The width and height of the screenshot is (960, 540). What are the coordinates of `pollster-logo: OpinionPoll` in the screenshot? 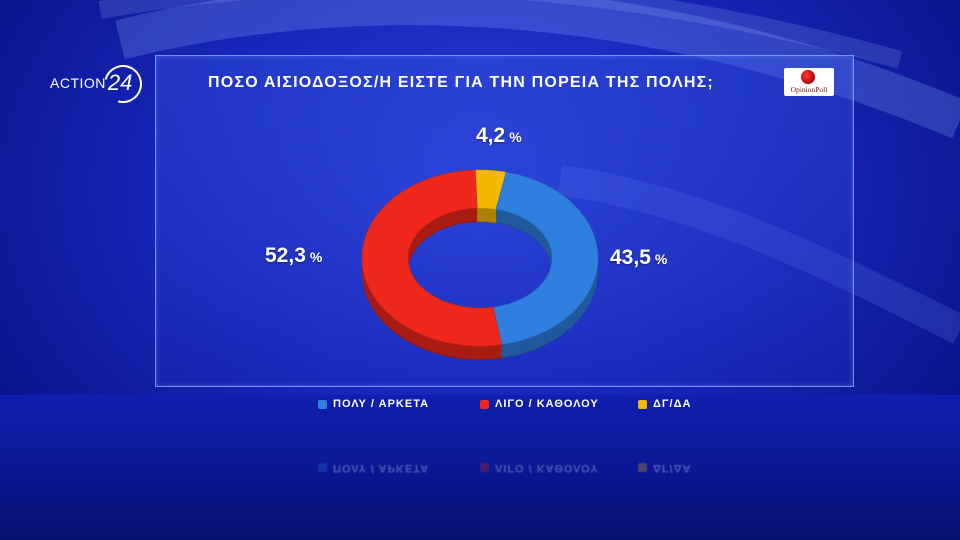 It's located at (809, 82).